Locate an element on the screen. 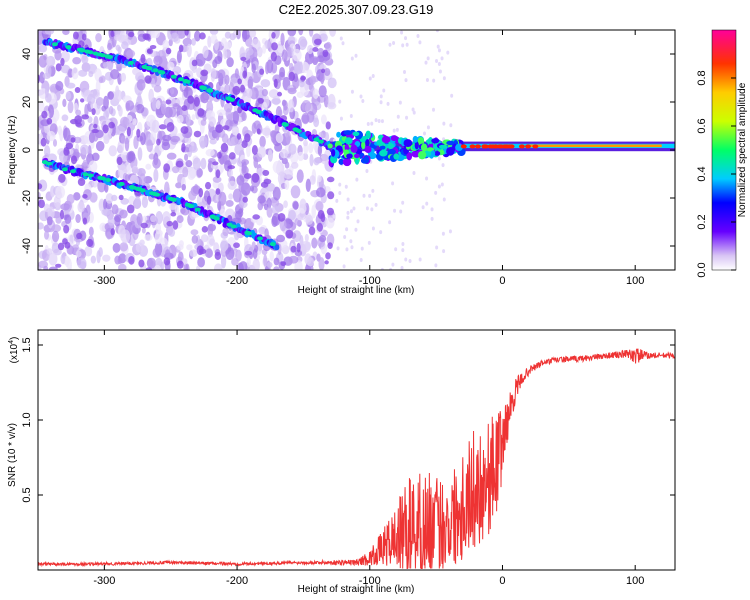  spectrogram-y-tick-label: 0 is located at coordinates (27, 150).